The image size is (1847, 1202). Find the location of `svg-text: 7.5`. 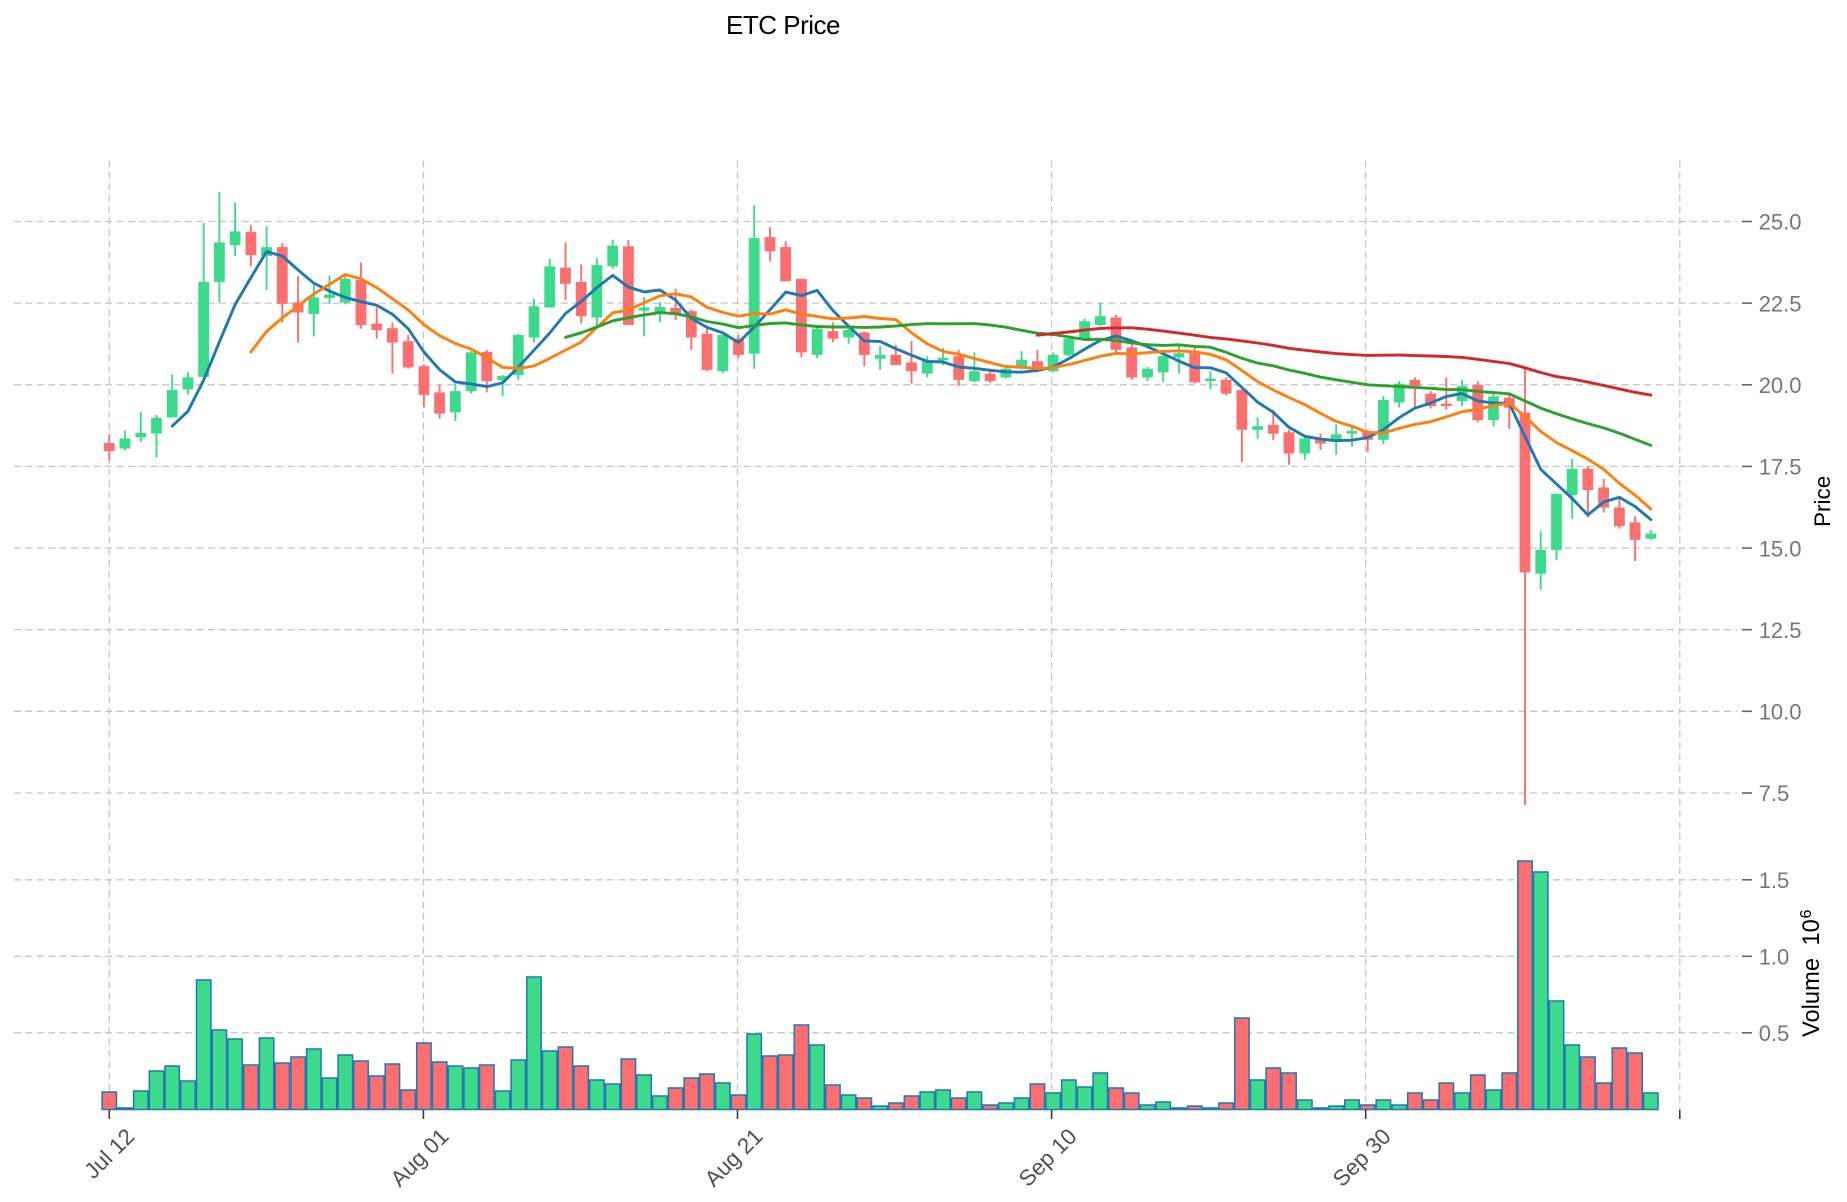

svg-text: 7.5 is located at coordinates (1774, 793).